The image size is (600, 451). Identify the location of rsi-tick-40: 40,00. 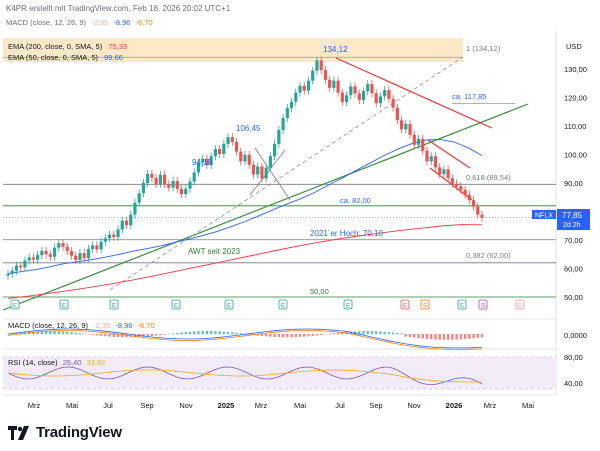
(573, 383).